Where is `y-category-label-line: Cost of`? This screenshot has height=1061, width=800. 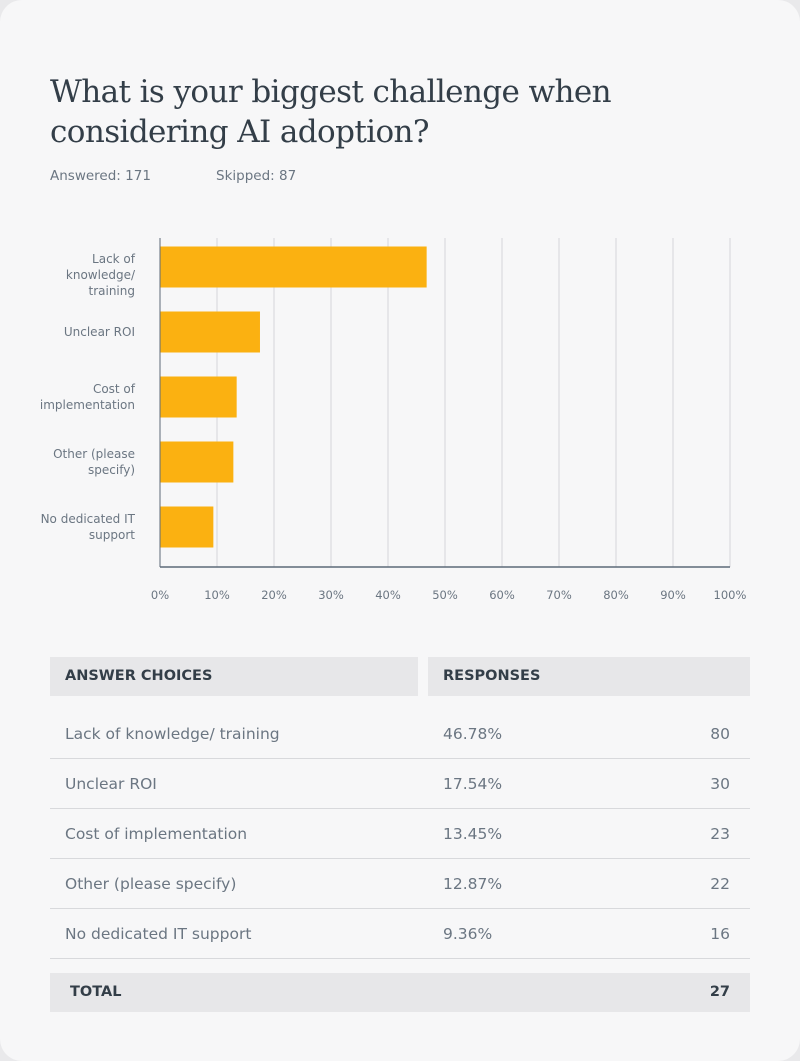 y-category-label-line: Cost of is located at coordinates (113, 389).